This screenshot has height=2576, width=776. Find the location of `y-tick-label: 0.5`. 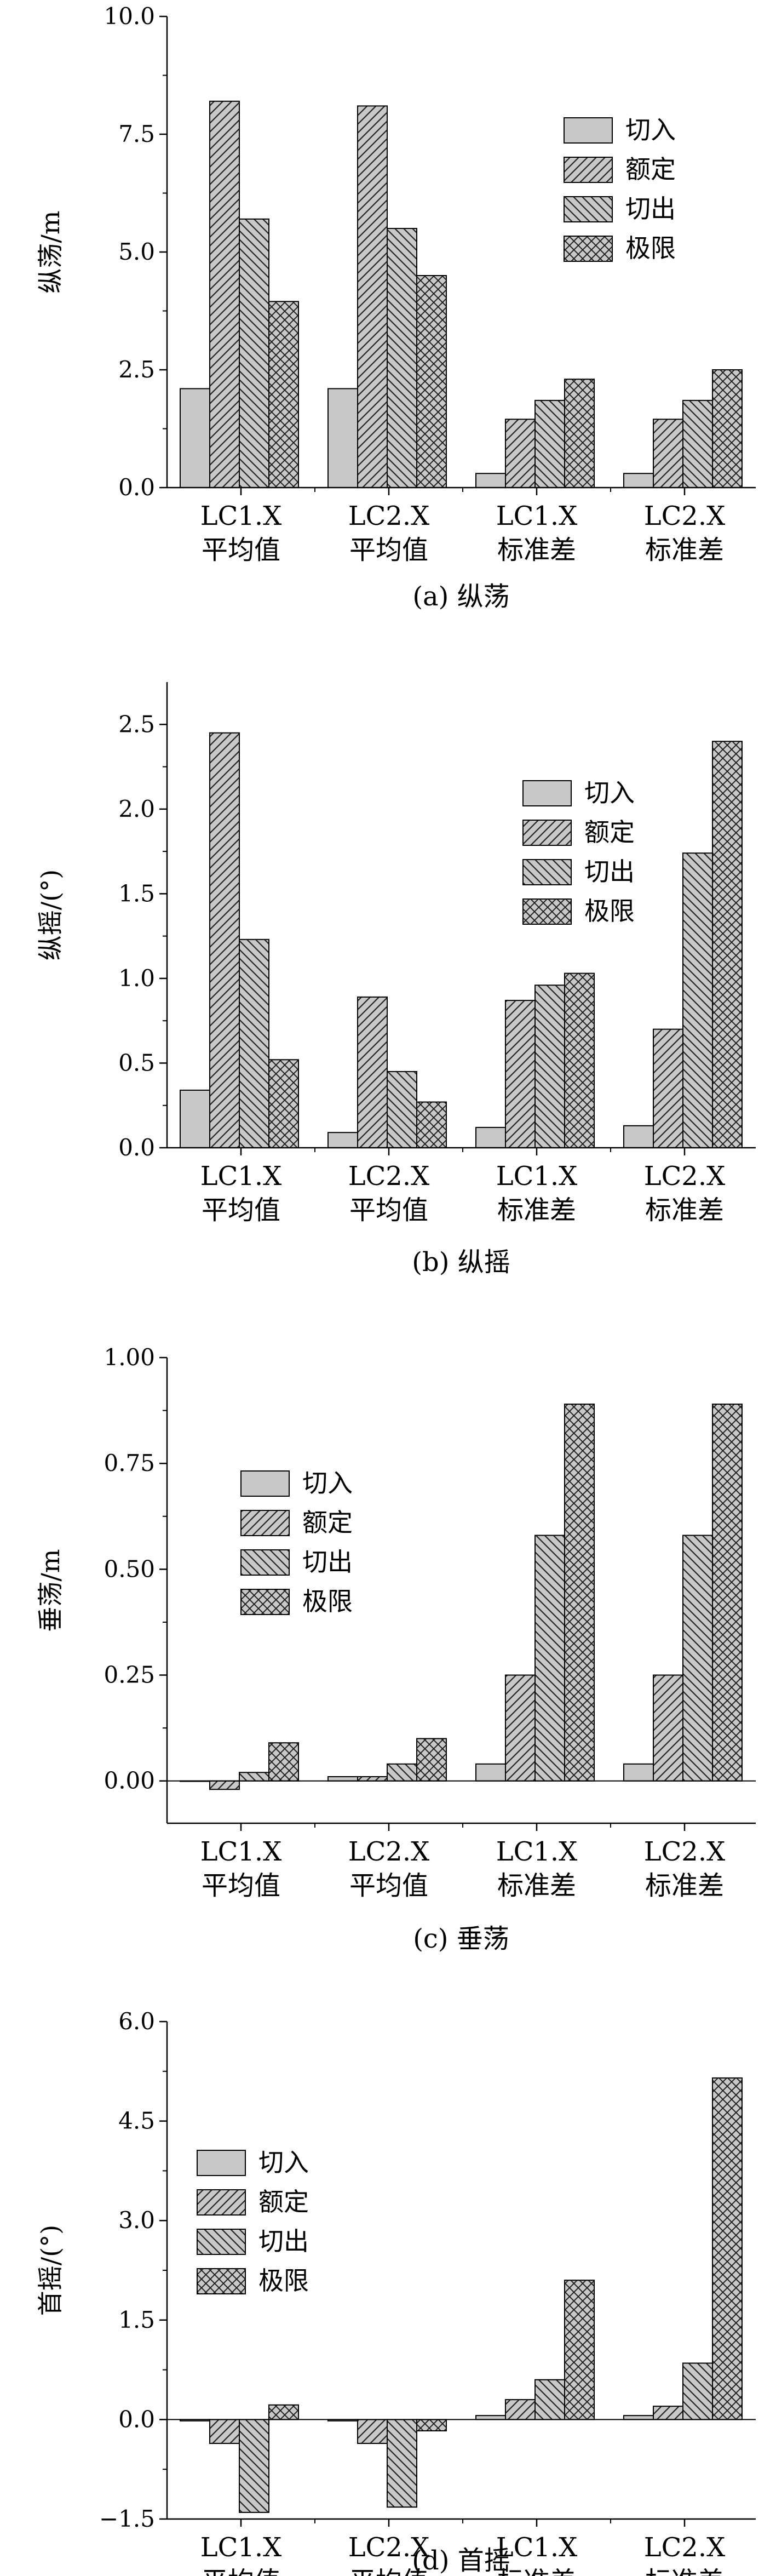

y-tick-label: 0.5 is located at coordinates (136, 1062).